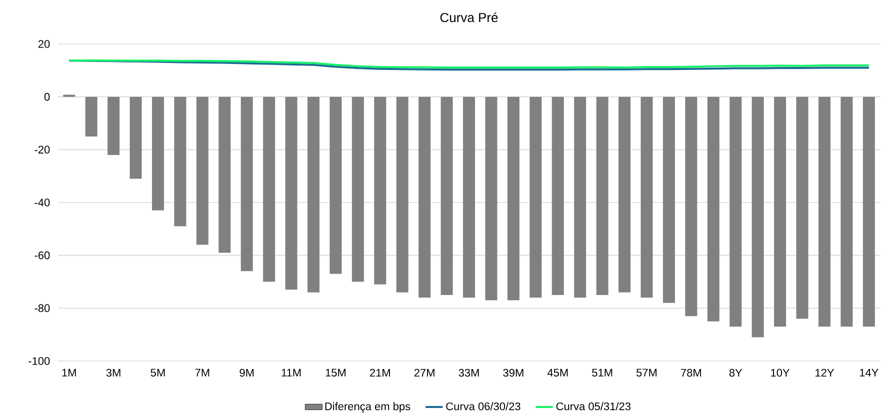  Describe the element at coordinates (367, 407) in the screenshot. I see `legend-label: Diferença em bps` at that location.